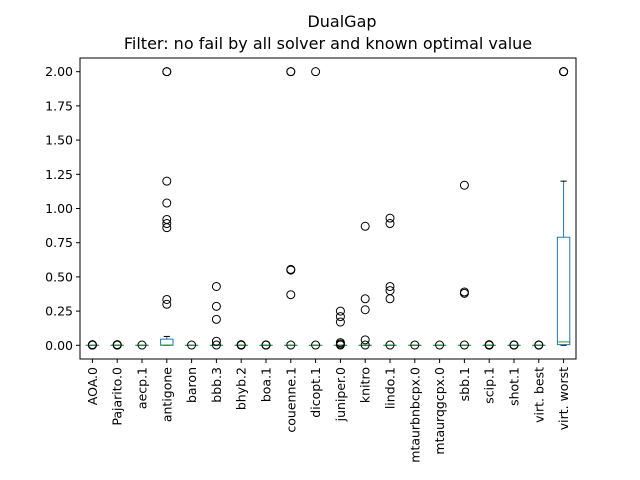 Image resolution: width=640 pixels, height=480 pixels. What do you see at coordinates (59, 242) in the screenshot?
I see `y-tick-label: 0.75` at bounding box center [59, 242].